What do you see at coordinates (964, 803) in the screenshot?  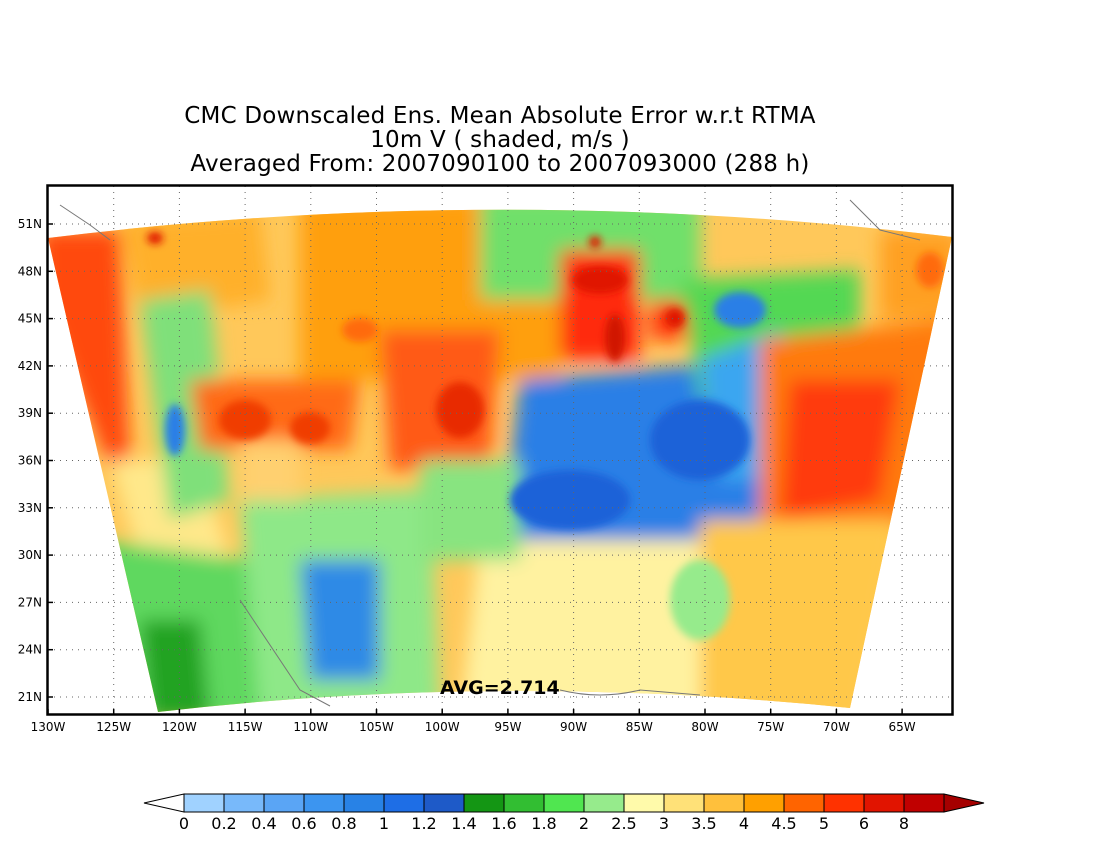 I see `colorbar-over-triangle` at bounding box center [964, 803].